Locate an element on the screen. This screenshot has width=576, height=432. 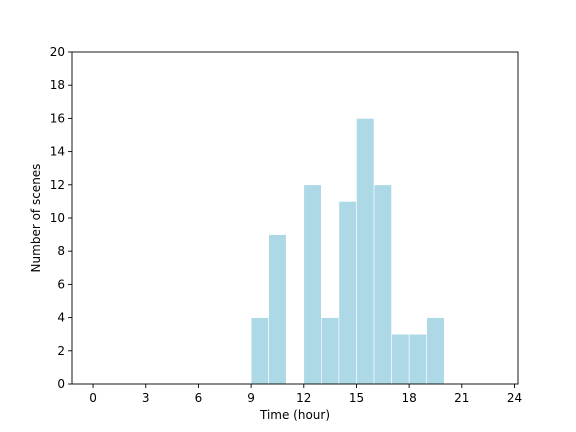
y-tick-label: 0 is located at coordinates (61, 384).